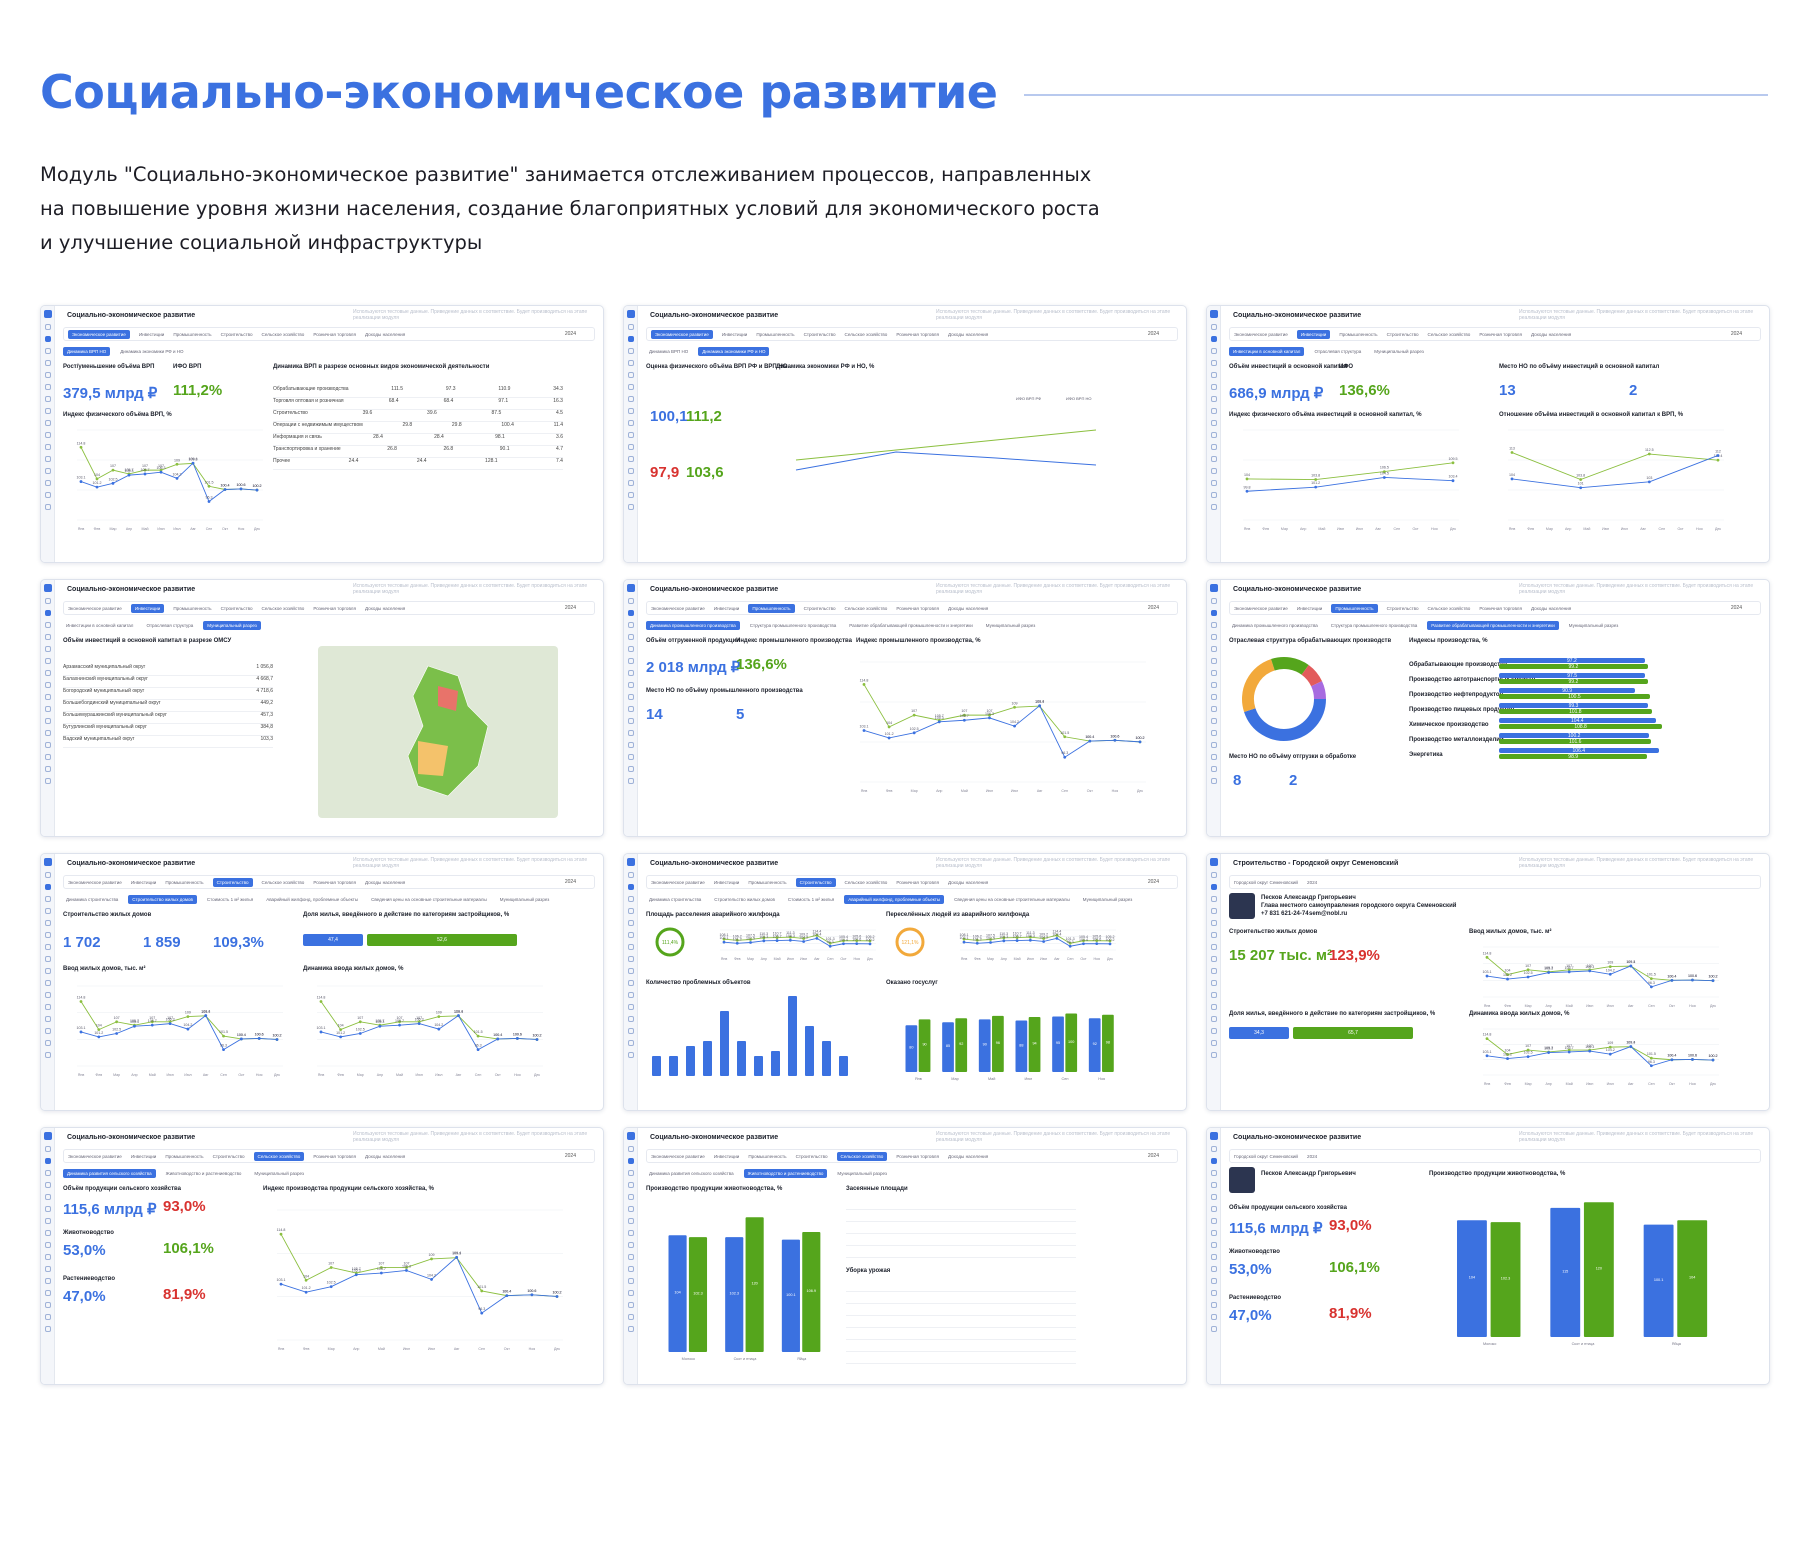 Image resolution: width=1800 pixels, height=1561 pixels. Describe the element at coordinates (438, 732) in the screenshot. I see `investment-map` at that location.